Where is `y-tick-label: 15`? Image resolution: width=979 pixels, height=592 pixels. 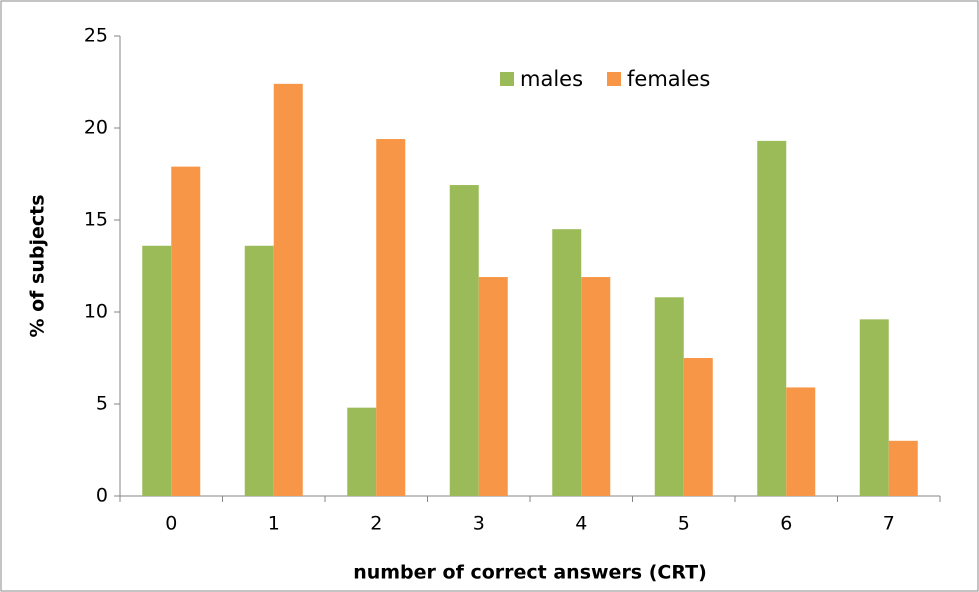
y-tick-label: 15 is located at coordinates (96, 220).